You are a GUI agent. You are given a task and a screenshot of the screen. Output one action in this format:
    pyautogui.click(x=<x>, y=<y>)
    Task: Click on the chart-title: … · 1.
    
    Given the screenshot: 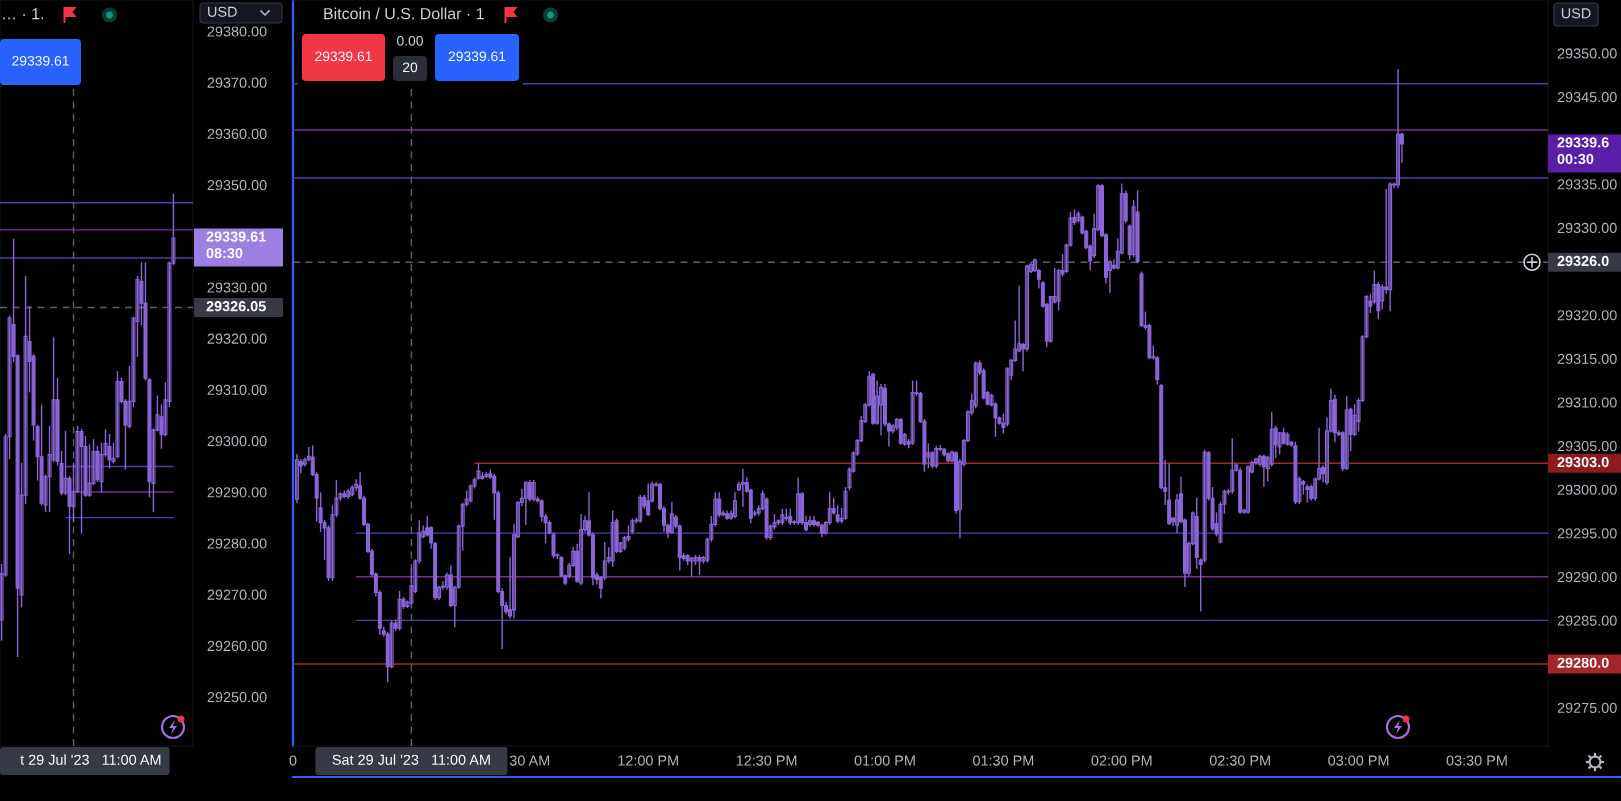 What is the action you would take?
    pyautogui.click(x=23, y=14)
    